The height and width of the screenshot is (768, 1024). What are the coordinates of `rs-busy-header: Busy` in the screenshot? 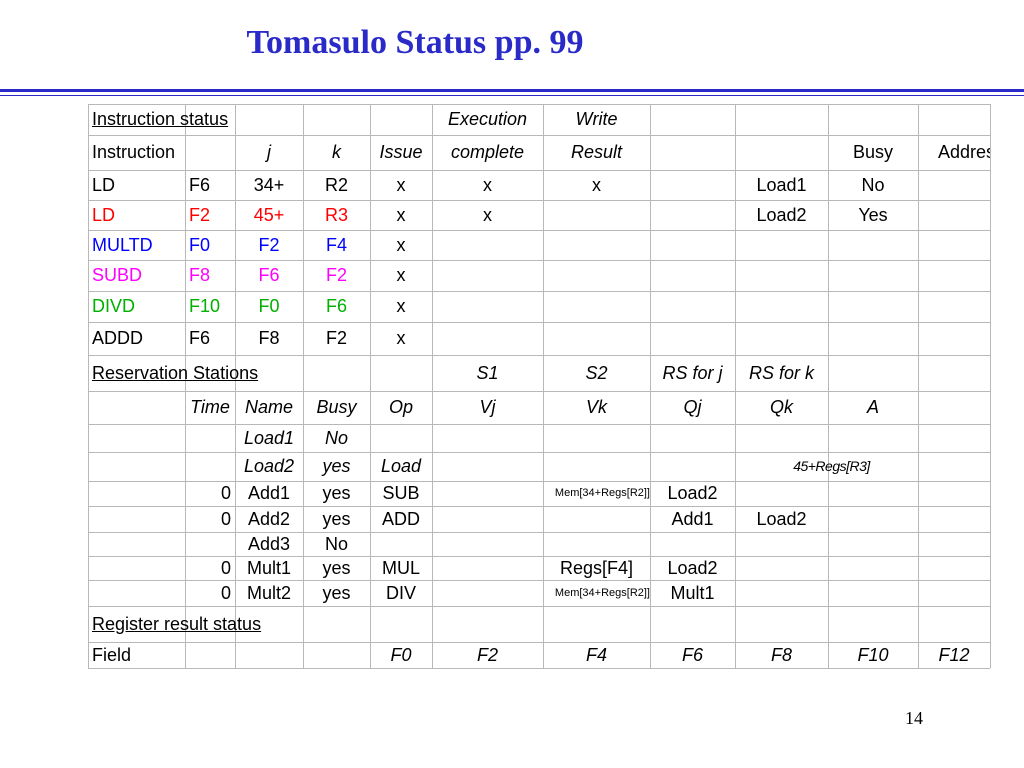 It's located at (336, 407).